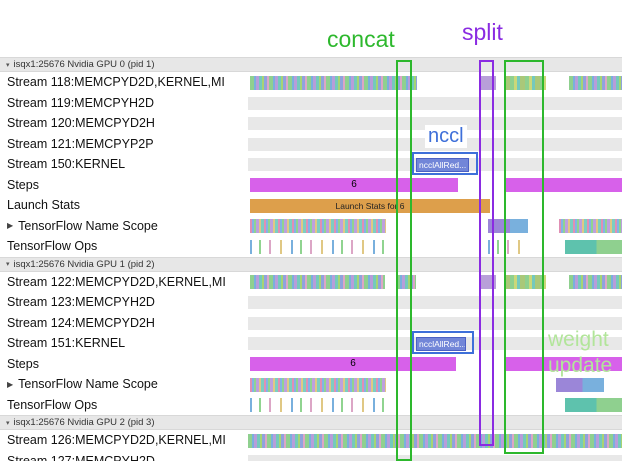 The height and width of the screenshot is (461, 622). What do you see at coordinates (84, 422) in the screenshot?
I see `process-title: isqx1:25676 Nvidia GPU 2 (pid 3)` at bounding box center [84, 422].